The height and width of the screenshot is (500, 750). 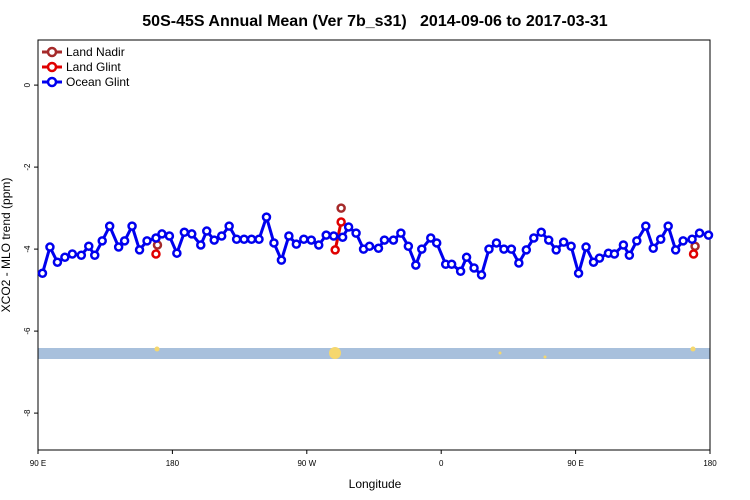 What do you see at coordinates (375, 484) in the screenshot?
I see `x-axis-label: Longitude` at bounding box center [375, 484].